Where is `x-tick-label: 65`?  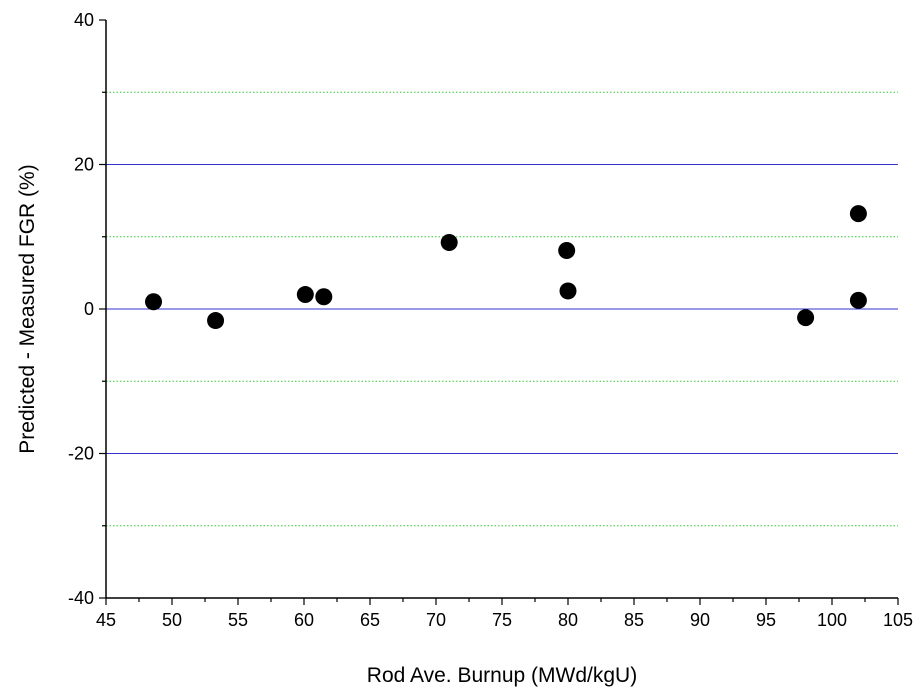 x-tick-label: 65 is located at coordinates (370, 620).